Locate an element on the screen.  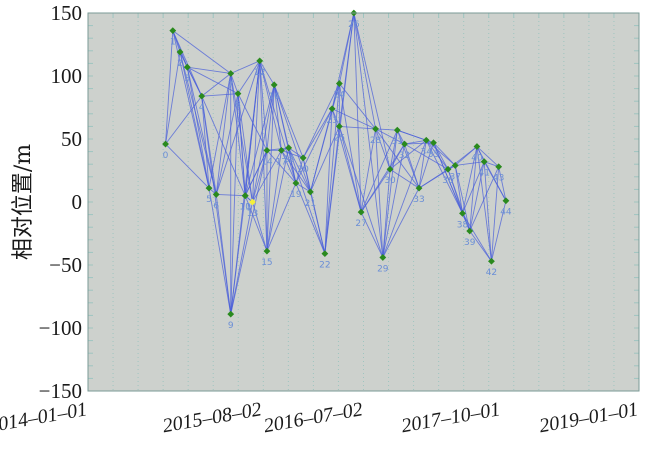
node-label: 14 is located at coordinates (267, 162).